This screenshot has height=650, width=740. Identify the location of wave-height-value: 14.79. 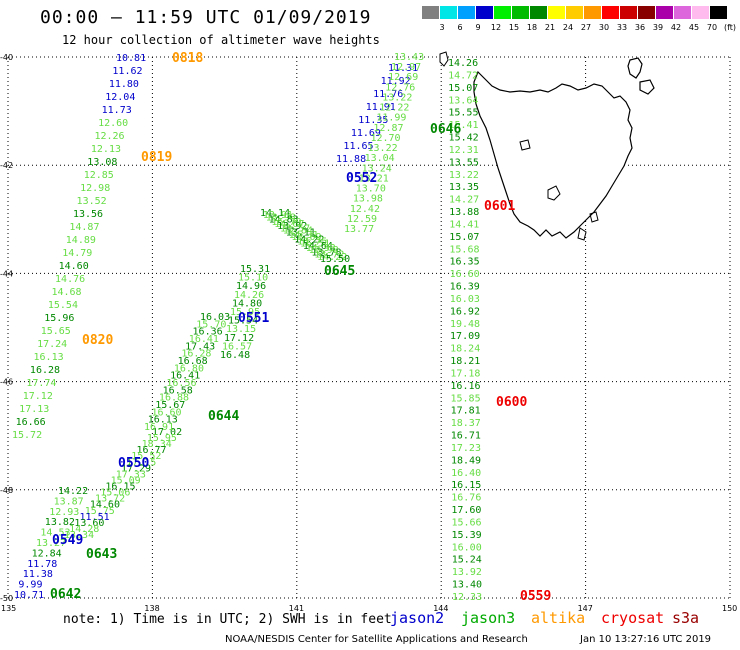
(77, 253).